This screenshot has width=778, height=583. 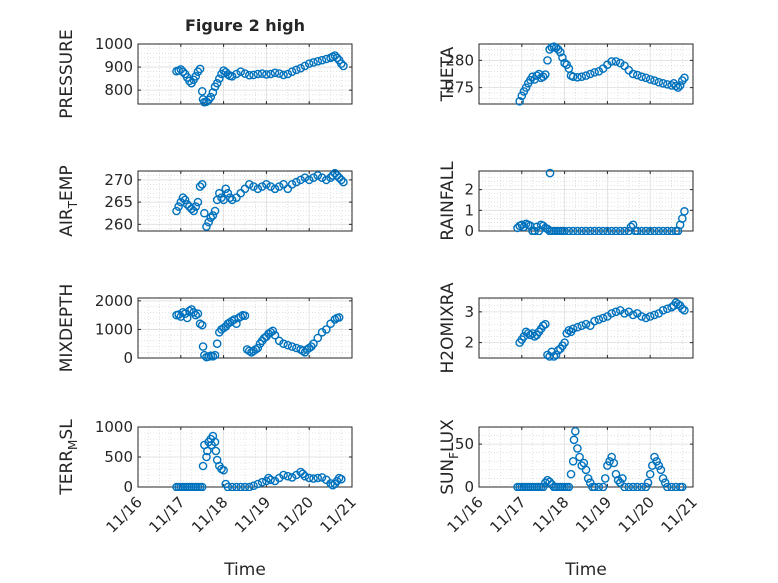 What do you see at coordinates (114, 301) in the screenshot?
I see `y-tick-label: 2000` at bounding box center [114, 301].